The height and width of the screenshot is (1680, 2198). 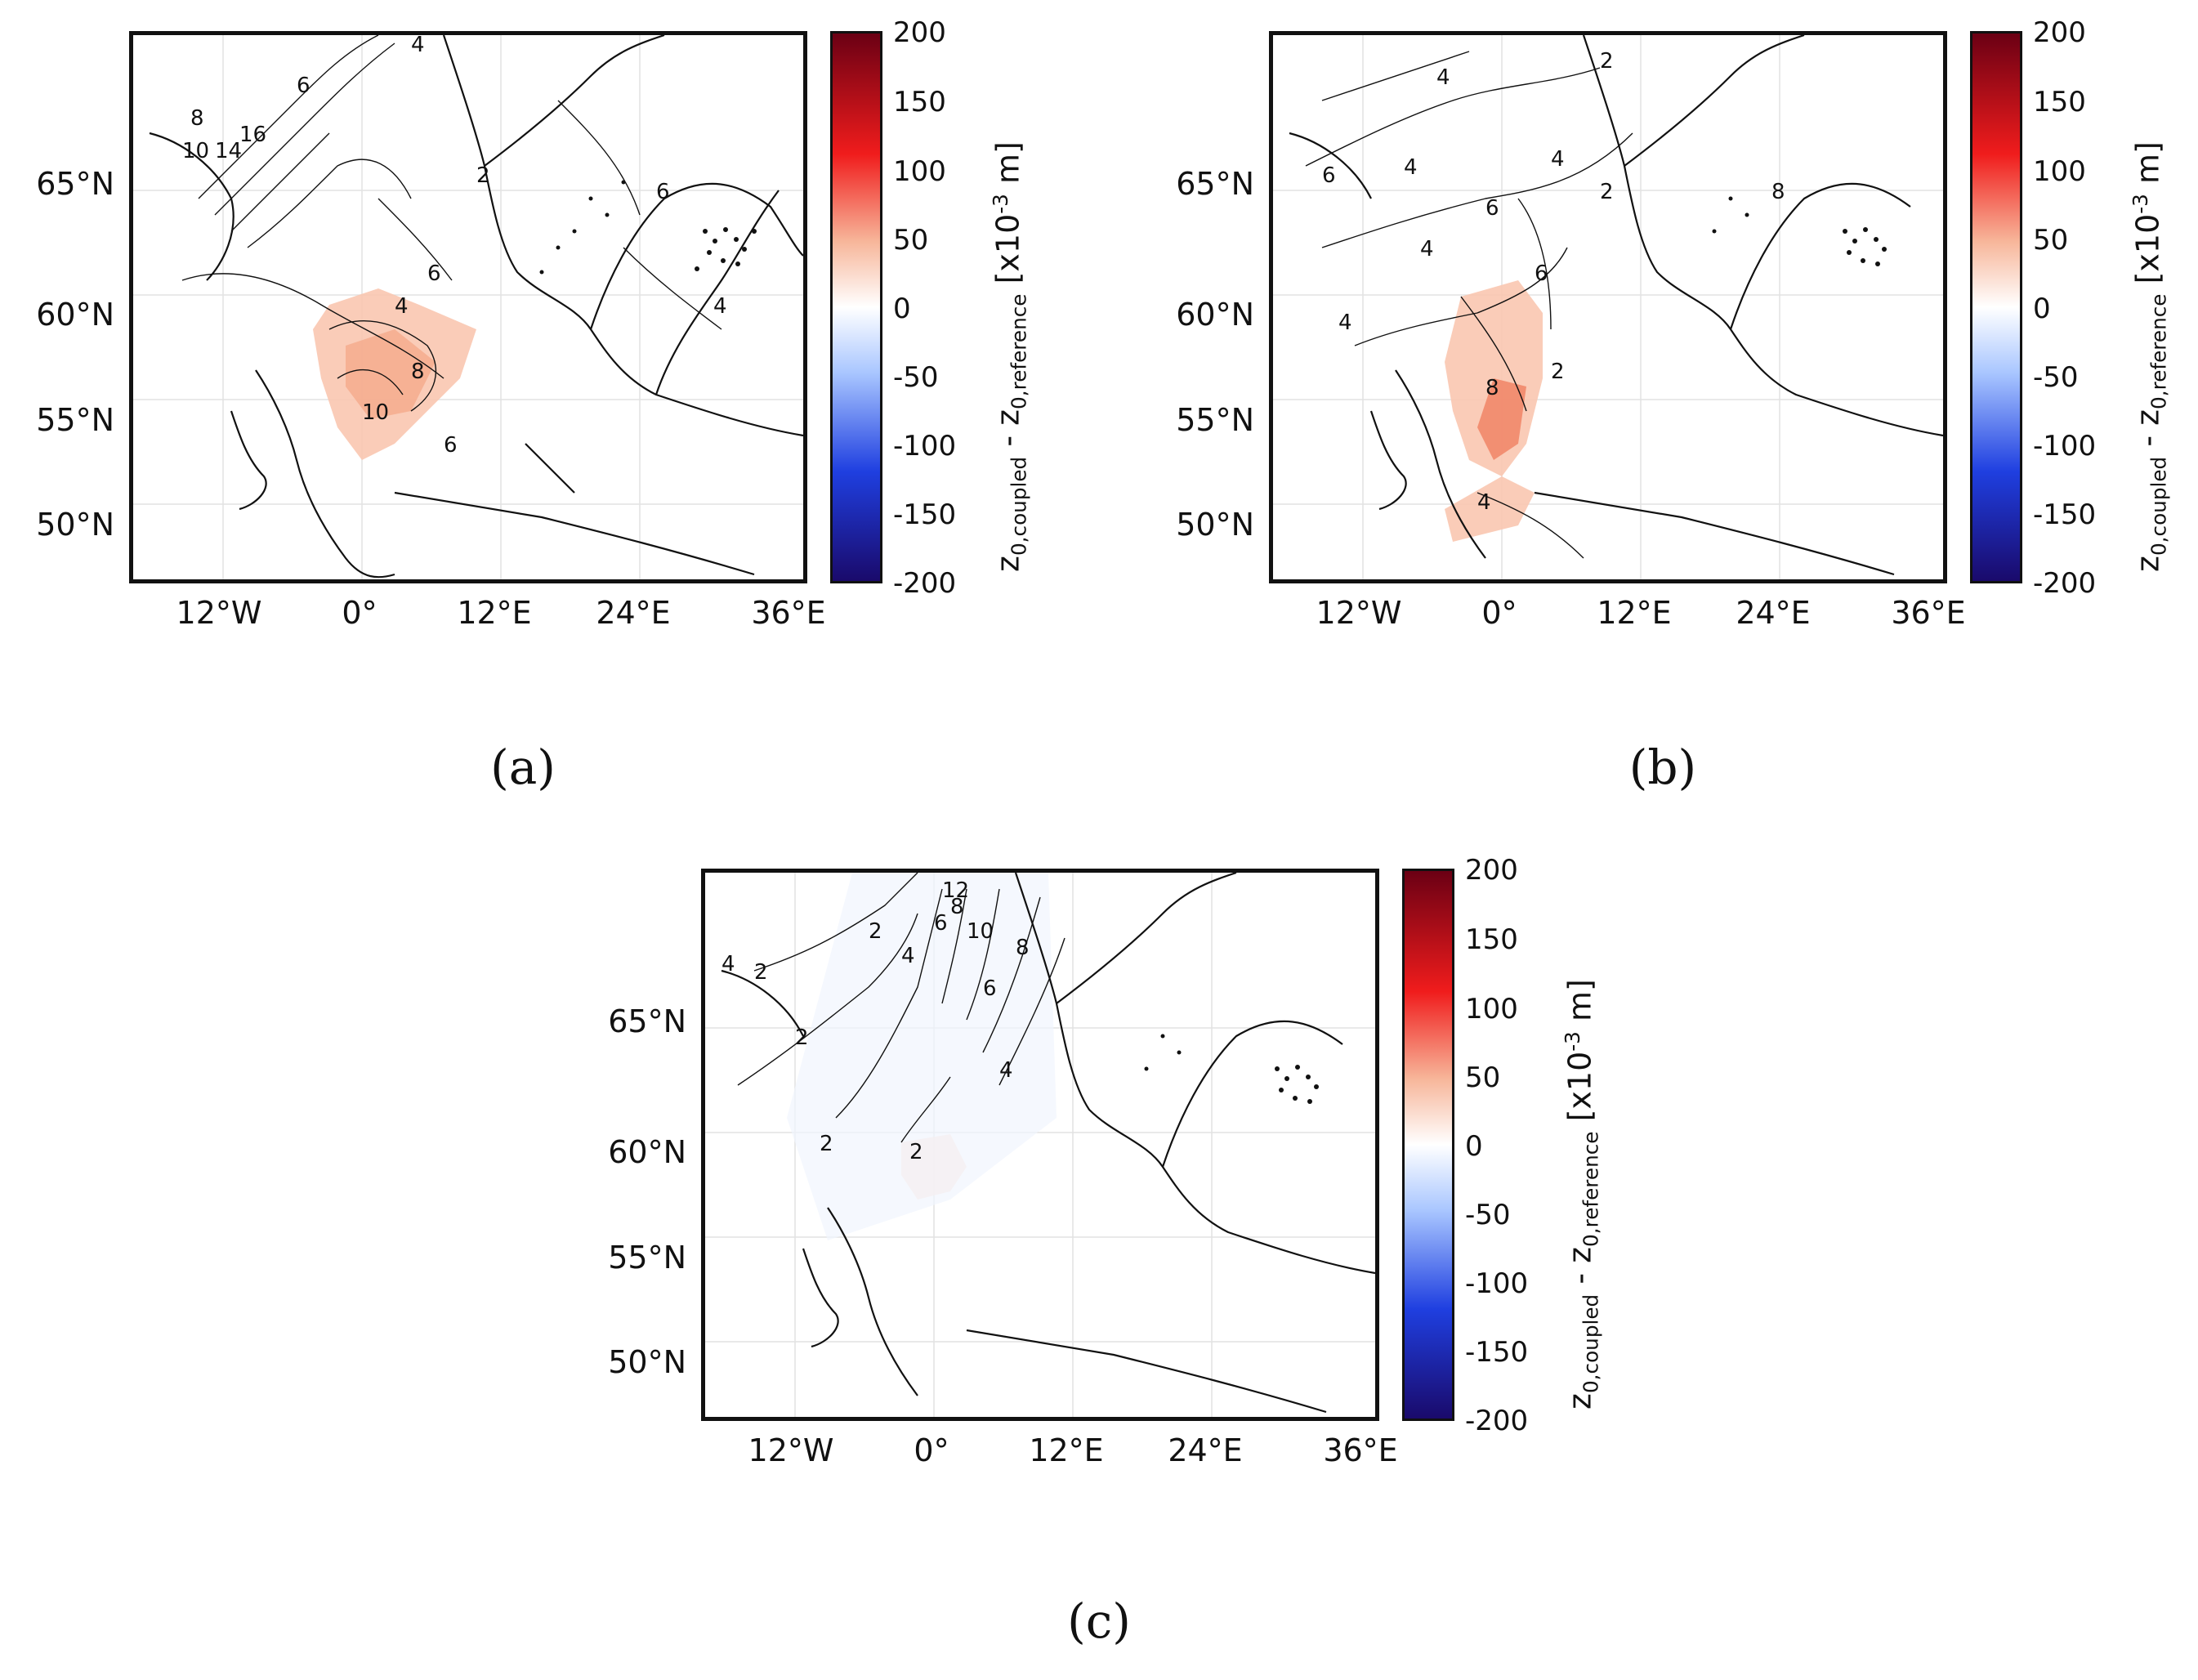 I want to click on map-a-graphic: 4 6 8 10 14 16 2 4 6 8 10 6 6 4, so click(x=468, y=307).